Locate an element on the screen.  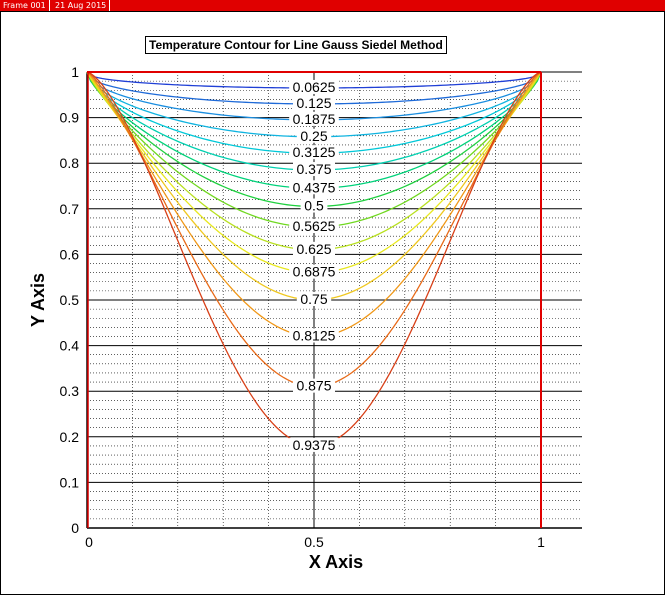
y-tick-label: 0.9 is located at coordinates (70, 118).